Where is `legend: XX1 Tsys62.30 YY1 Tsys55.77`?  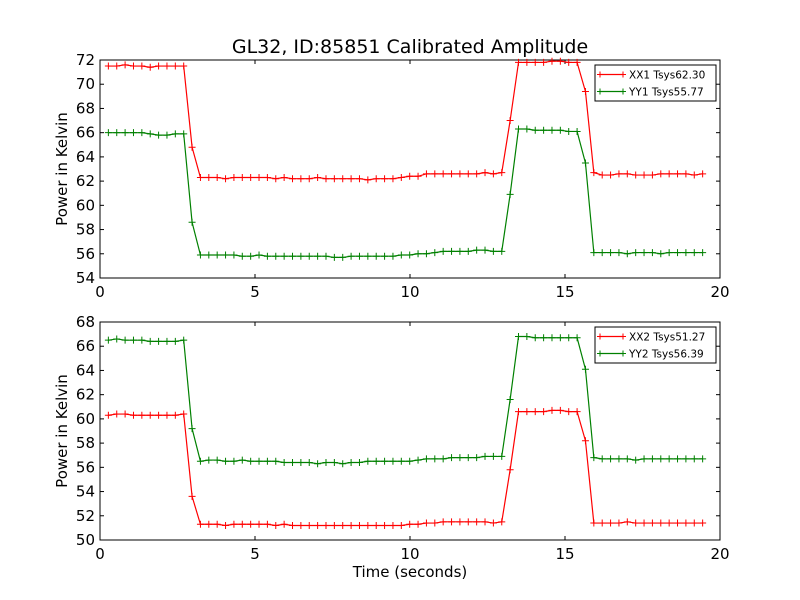 legend: XX1 Tsys62.30 YY1 Tsys55.77 is located at coordinates (655, 83).